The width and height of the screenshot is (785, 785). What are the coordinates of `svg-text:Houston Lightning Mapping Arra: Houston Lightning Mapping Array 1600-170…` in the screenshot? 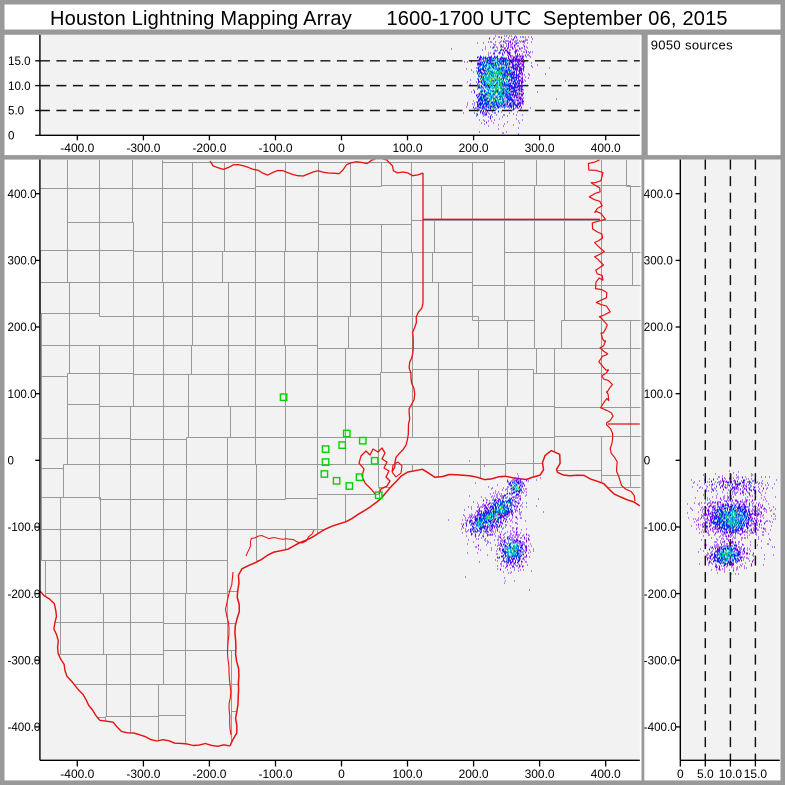 It's located at (389, 19).